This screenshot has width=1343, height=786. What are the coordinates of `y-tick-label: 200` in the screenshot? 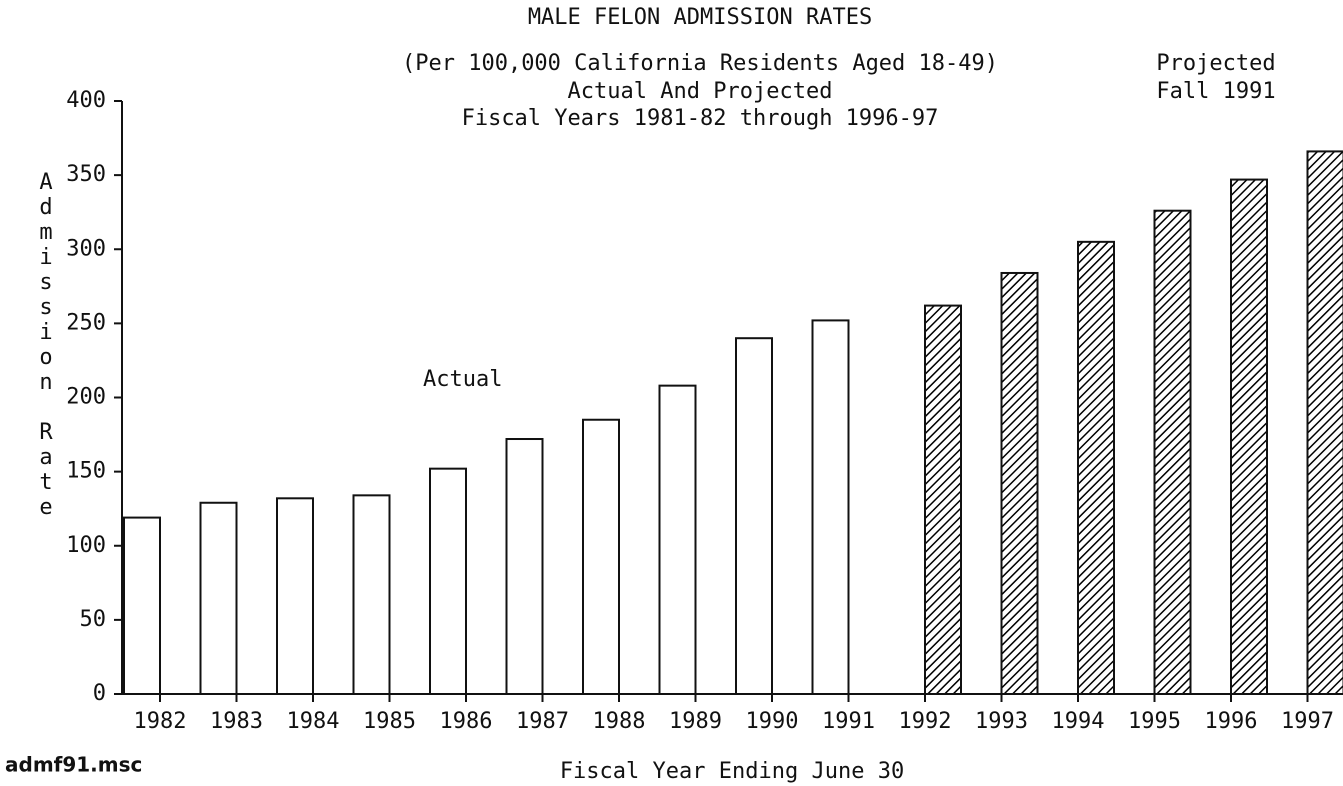 It's located at (86, 397).